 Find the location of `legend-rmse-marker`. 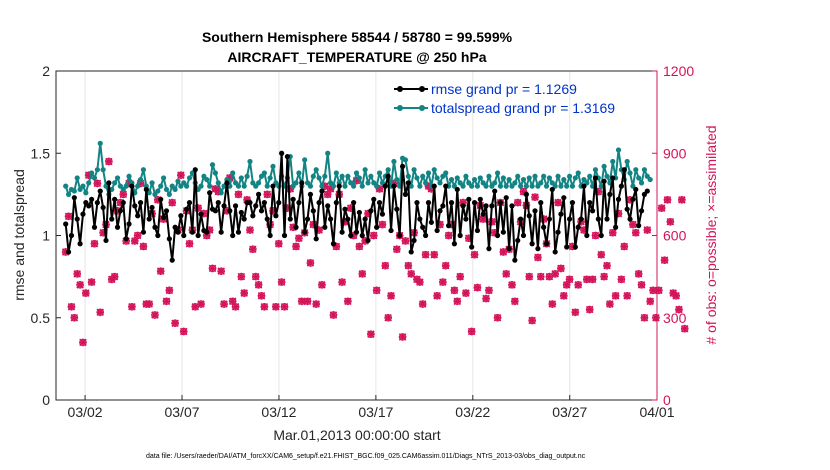

legend-rmse-marker is located at coordinates (400, 89).